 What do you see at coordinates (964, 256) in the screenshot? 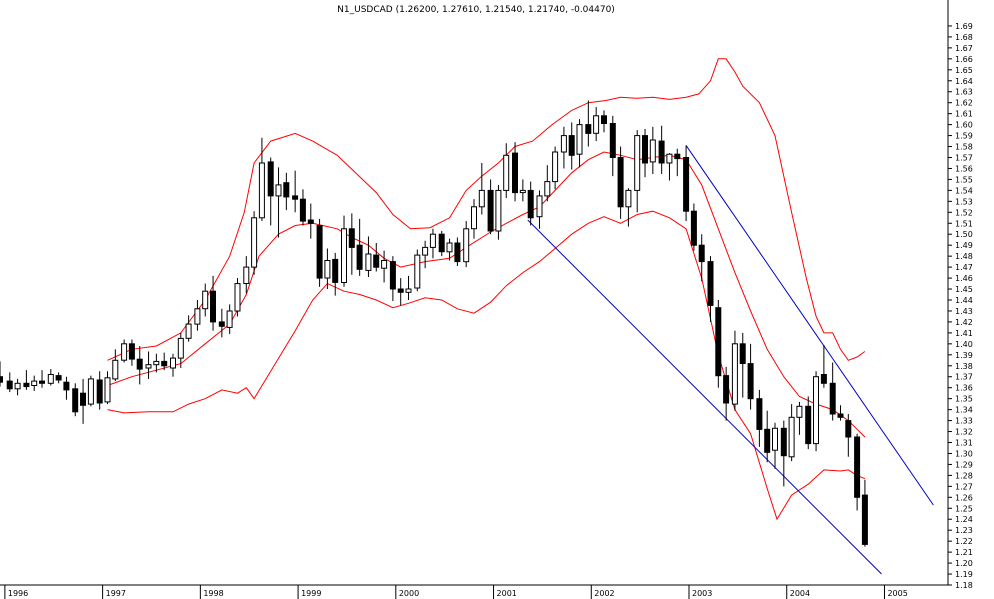
I see `y-tick-label: 1.48` at bounding box center [964, 256].